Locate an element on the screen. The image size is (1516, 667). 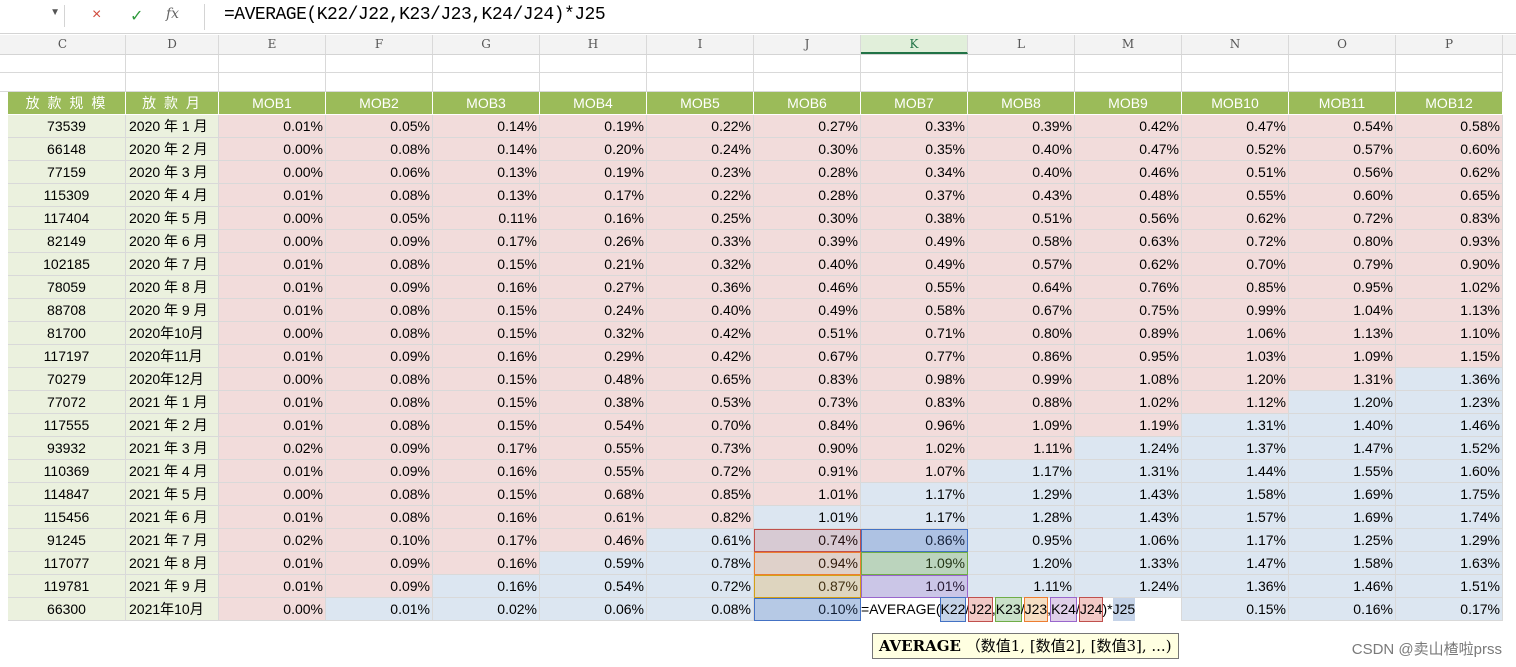
rate-cell: 1.46% is located at coordinates (1449, 425).